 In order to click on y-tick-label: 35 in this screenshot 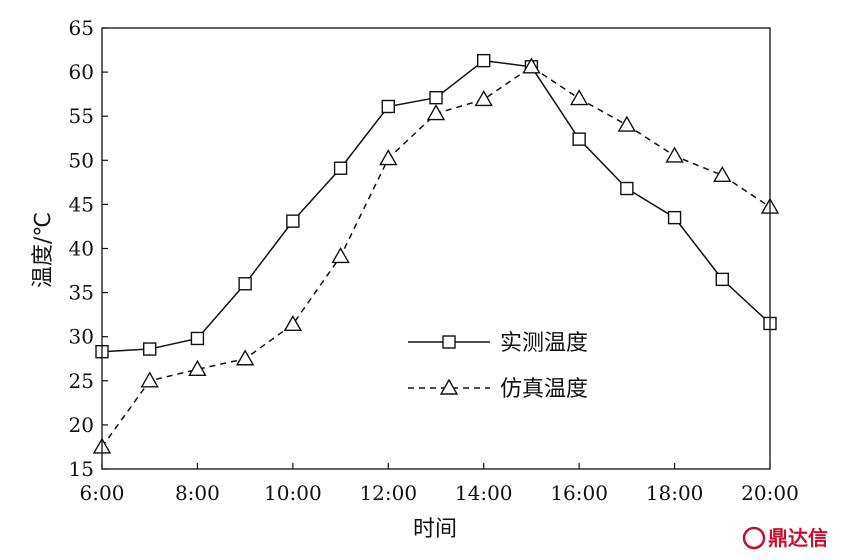, I will do `click(81, 293)`.